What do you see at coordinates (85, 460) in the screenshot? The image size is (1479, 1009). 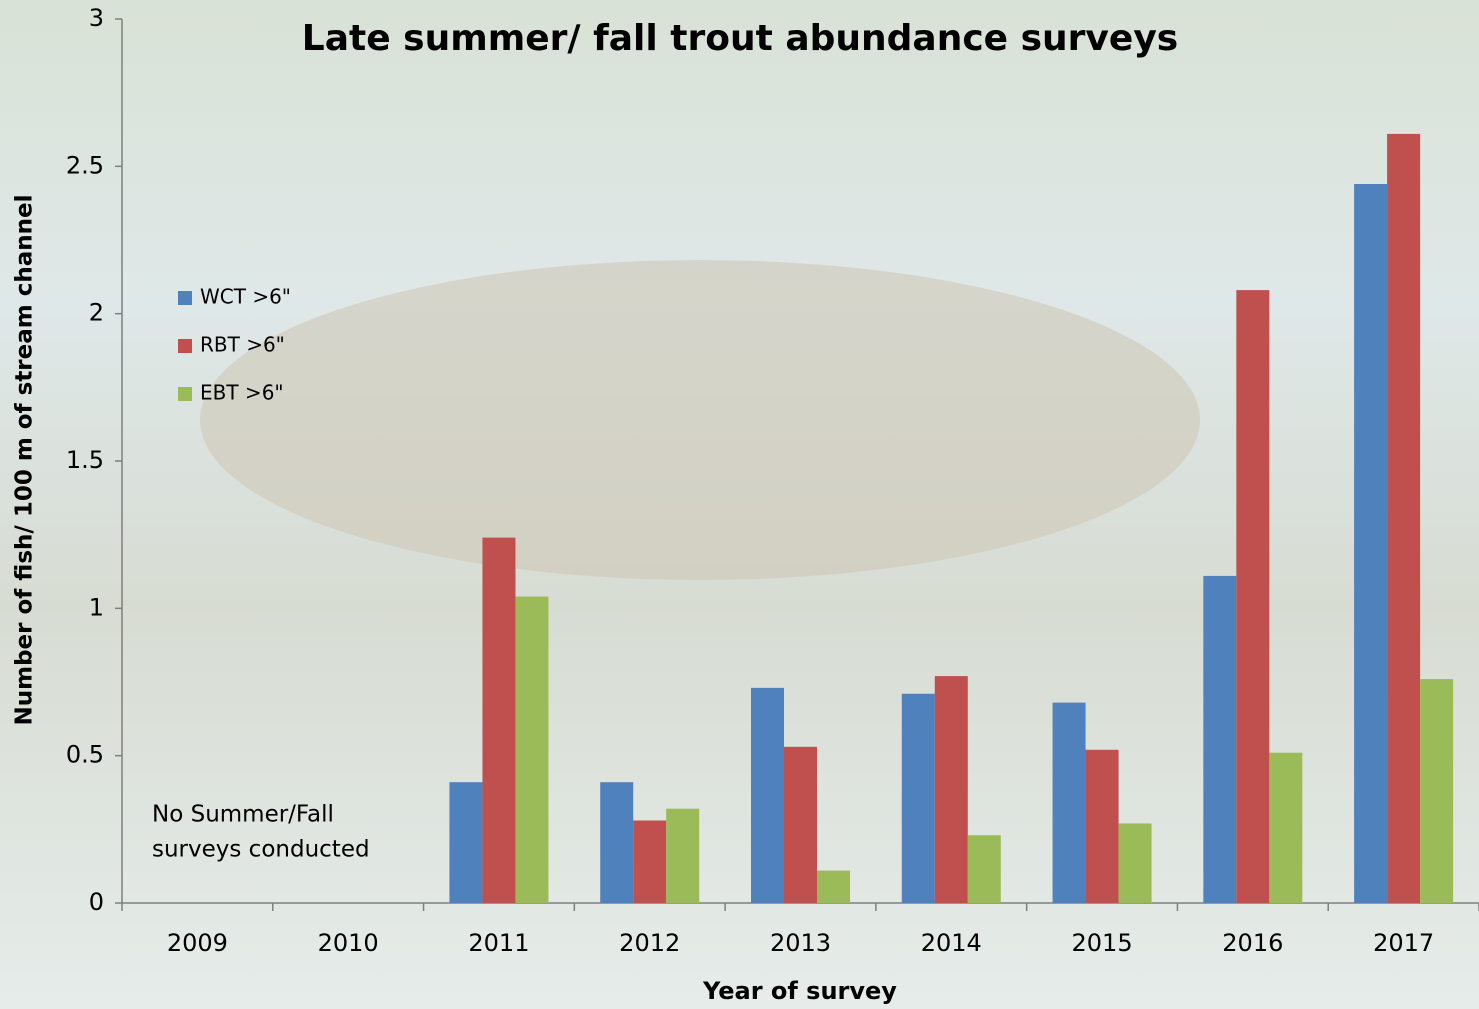 I see `y-tick-label: 1.5` at bounding box center [85, 460].